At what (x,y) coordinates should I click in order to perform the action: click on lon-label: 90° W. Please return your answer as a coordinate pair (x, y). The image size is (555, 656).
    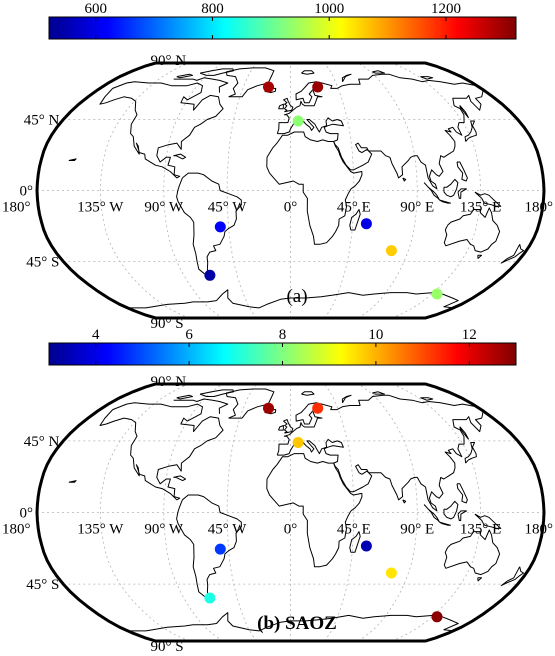
    Looking at the image, I should click on (163, 530).